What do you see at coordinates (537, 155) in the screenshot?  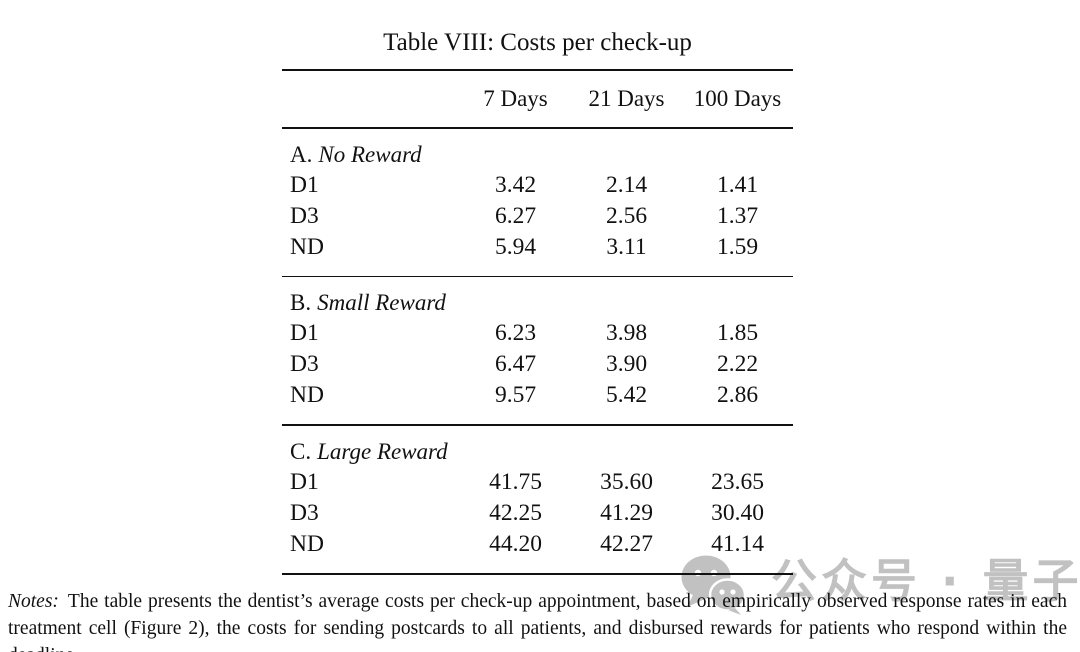 I see `panel-label: A. No Reward` at bounding box center [537, 155].